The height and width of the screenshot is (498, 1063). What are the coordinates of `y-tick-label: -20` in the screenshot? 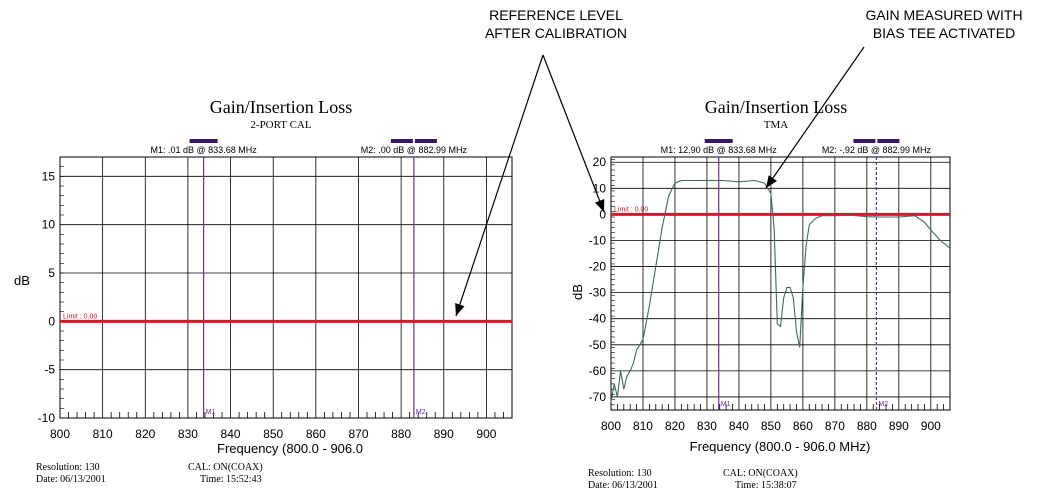 It's located at (598, 267).